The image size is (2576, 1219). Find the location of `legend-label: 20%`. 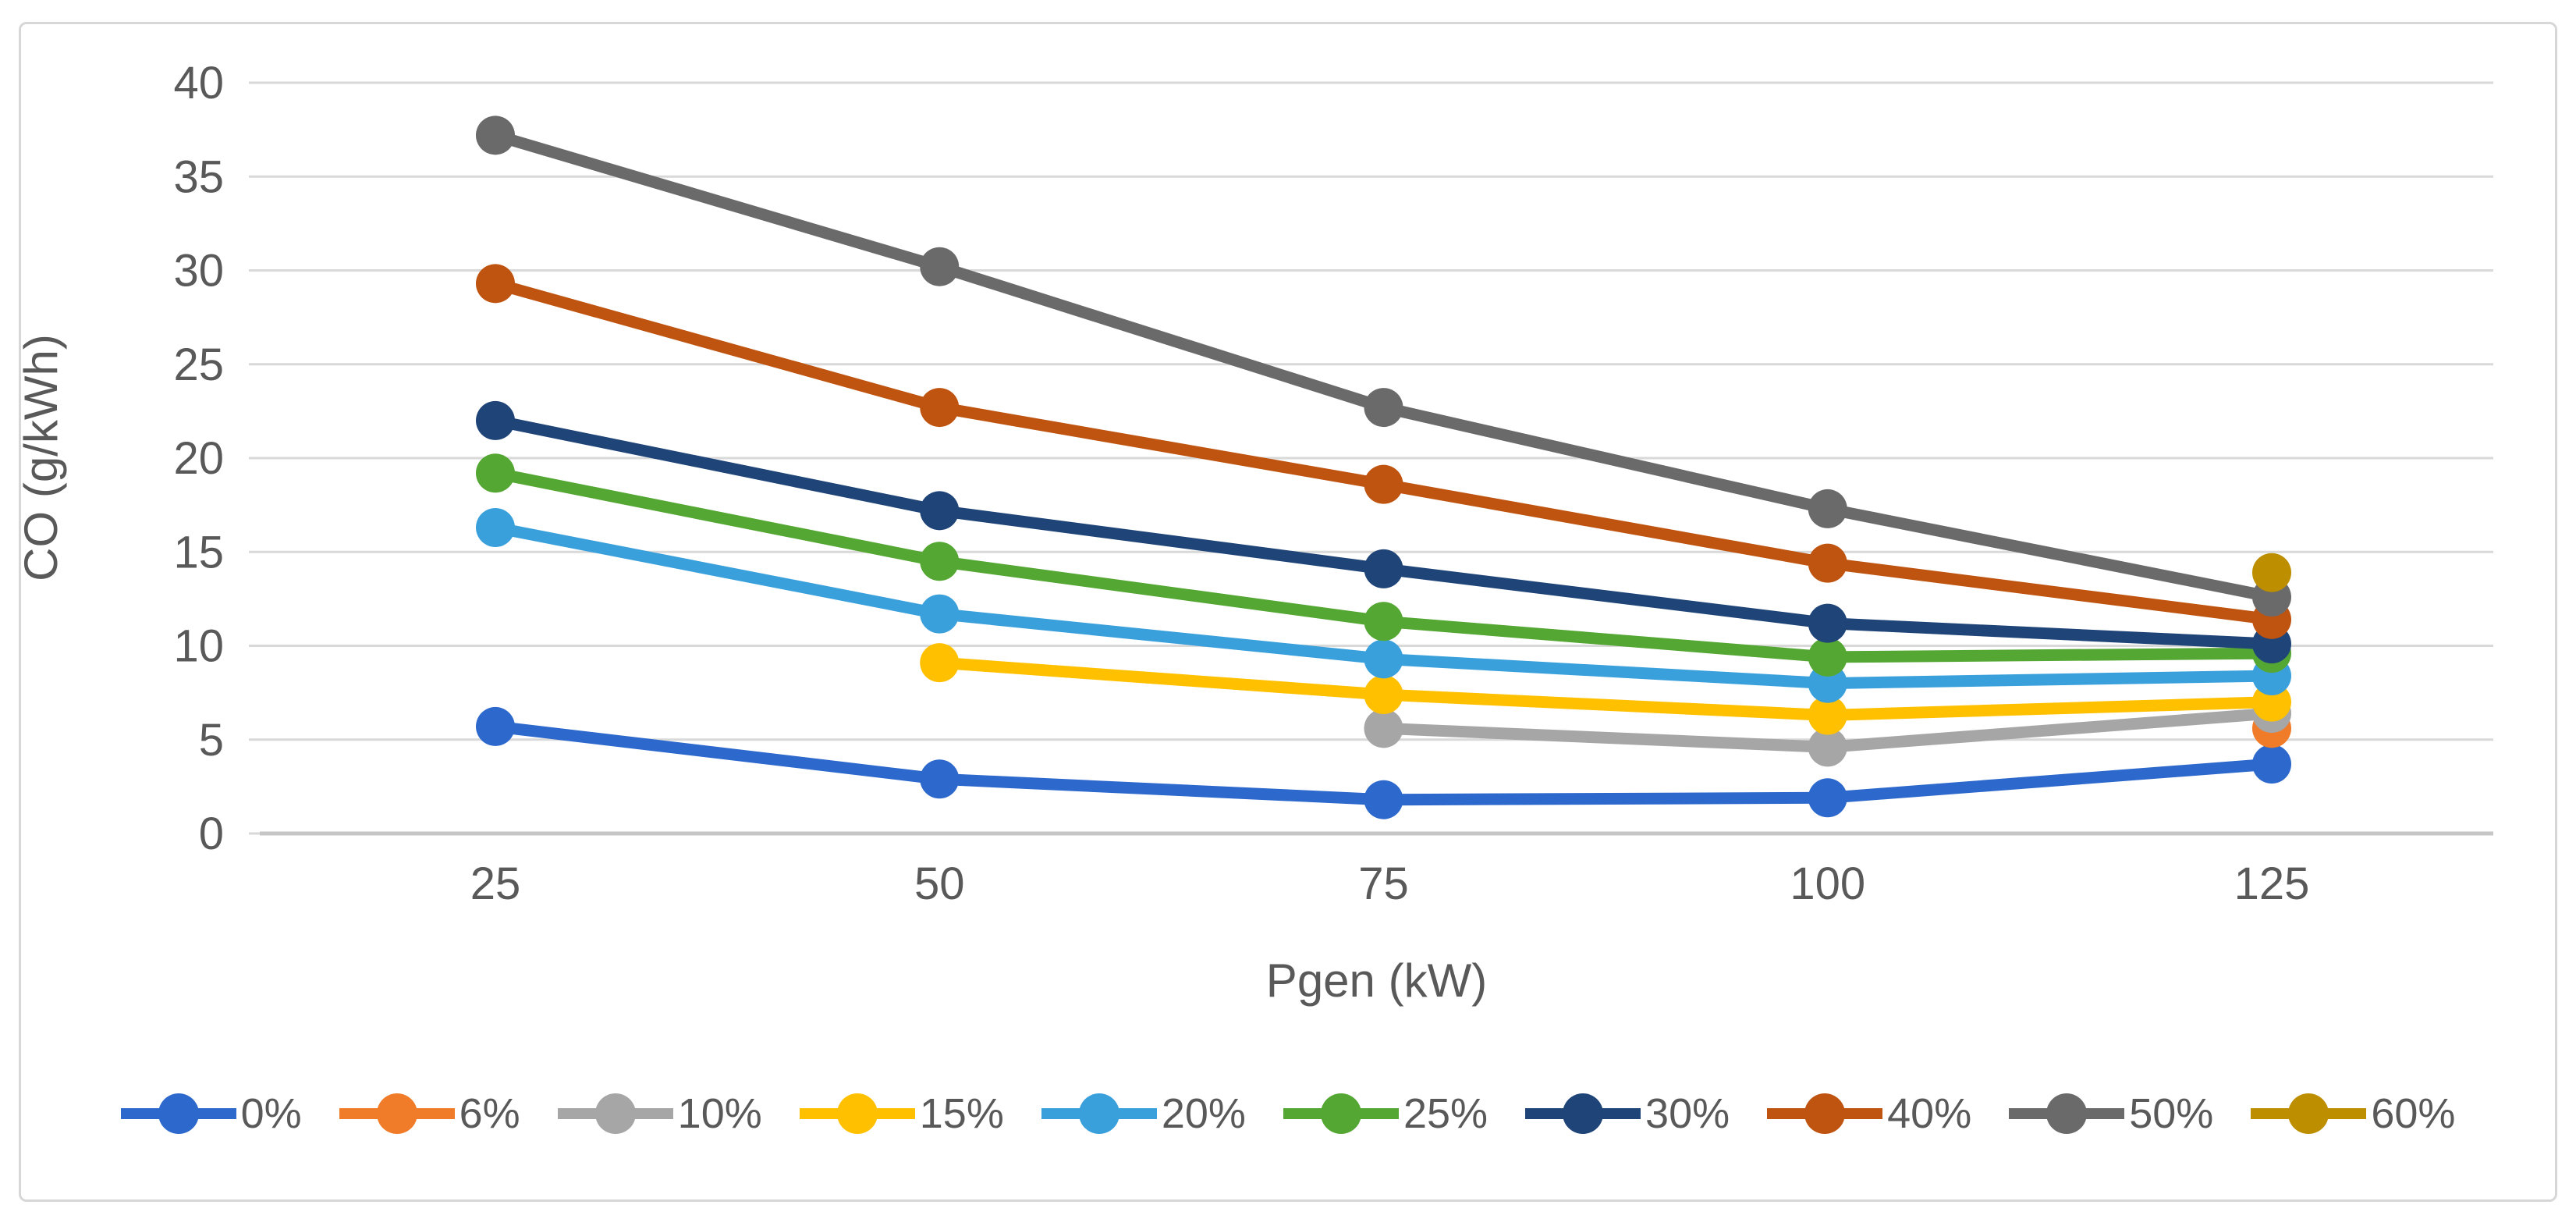

legend-label: 20% is located at coordinates (1203, 1114).